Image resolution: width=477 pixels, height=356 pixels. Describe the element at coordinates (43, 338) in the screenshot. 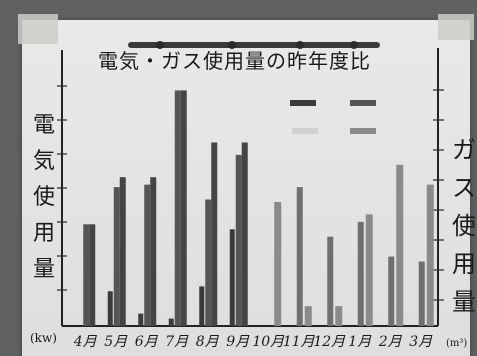

I see `left-unit-label: (kw)` at that location.